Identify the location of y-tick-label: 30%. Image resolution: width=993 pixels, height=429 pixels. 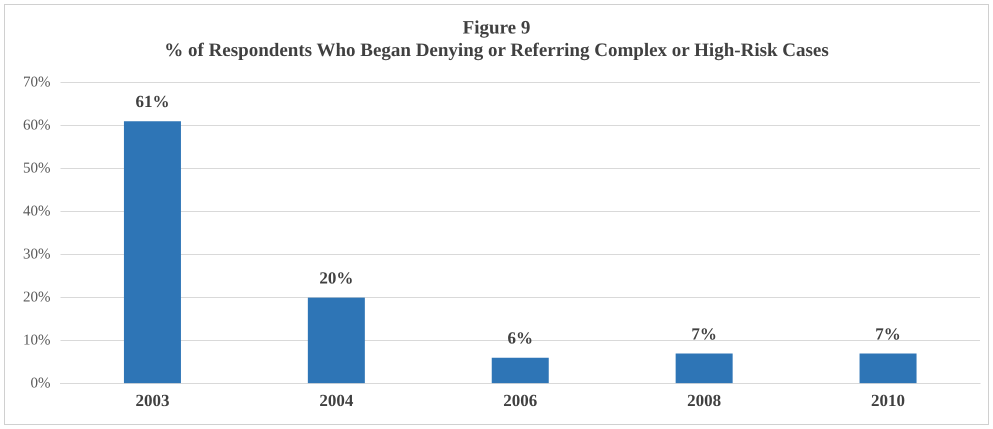
(36, 254).